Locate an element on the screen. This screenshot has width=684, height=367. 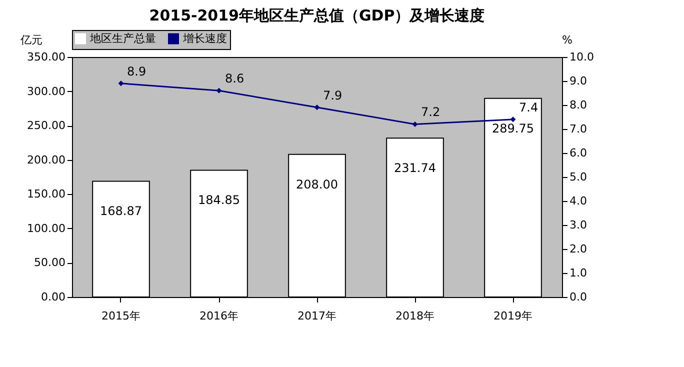
y2-tick-label: 5.0 is located at coordinates (578, 177).